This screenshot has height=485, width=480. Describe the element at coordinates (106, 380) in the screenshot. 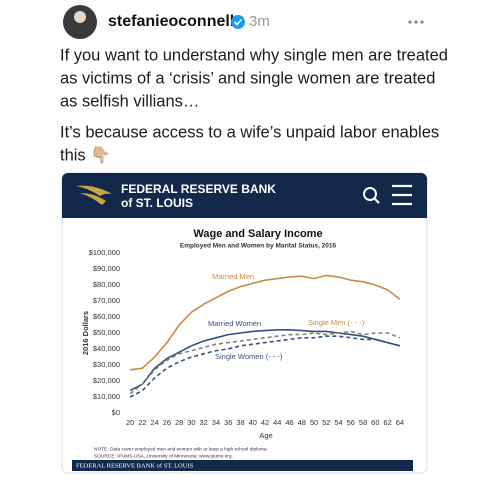

I see `y-tick-label: $20,000` at that location.